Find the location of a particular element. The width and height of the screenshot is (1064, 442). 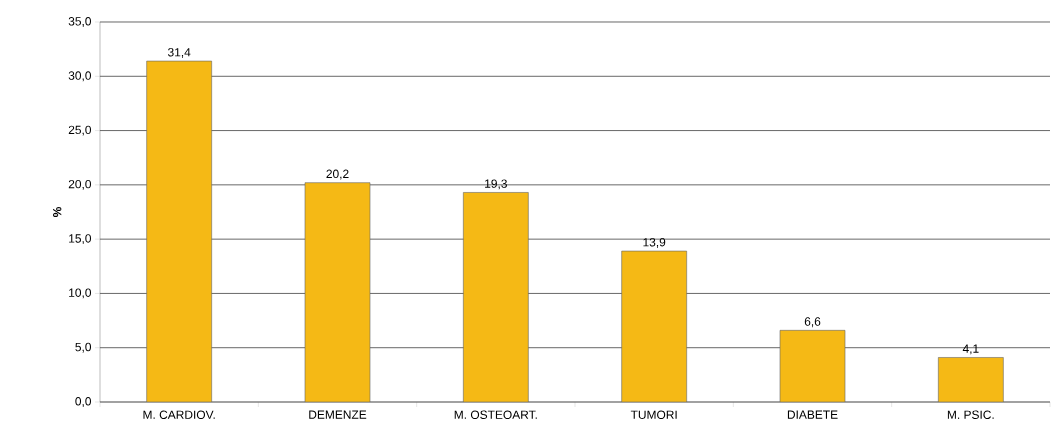

data-label: 13,9 is located at coordinates (654, 243).